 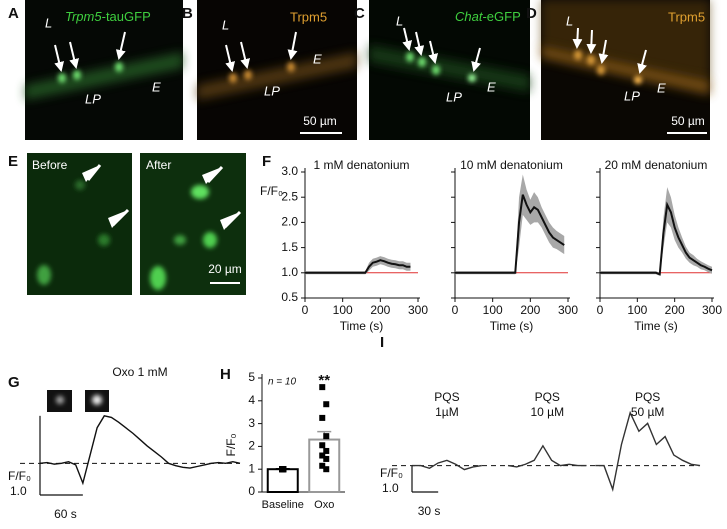 What do you see at coordinates (382, 342) in the screenshot?
I see `panel-letter: I` at bounding box center [382, 342].